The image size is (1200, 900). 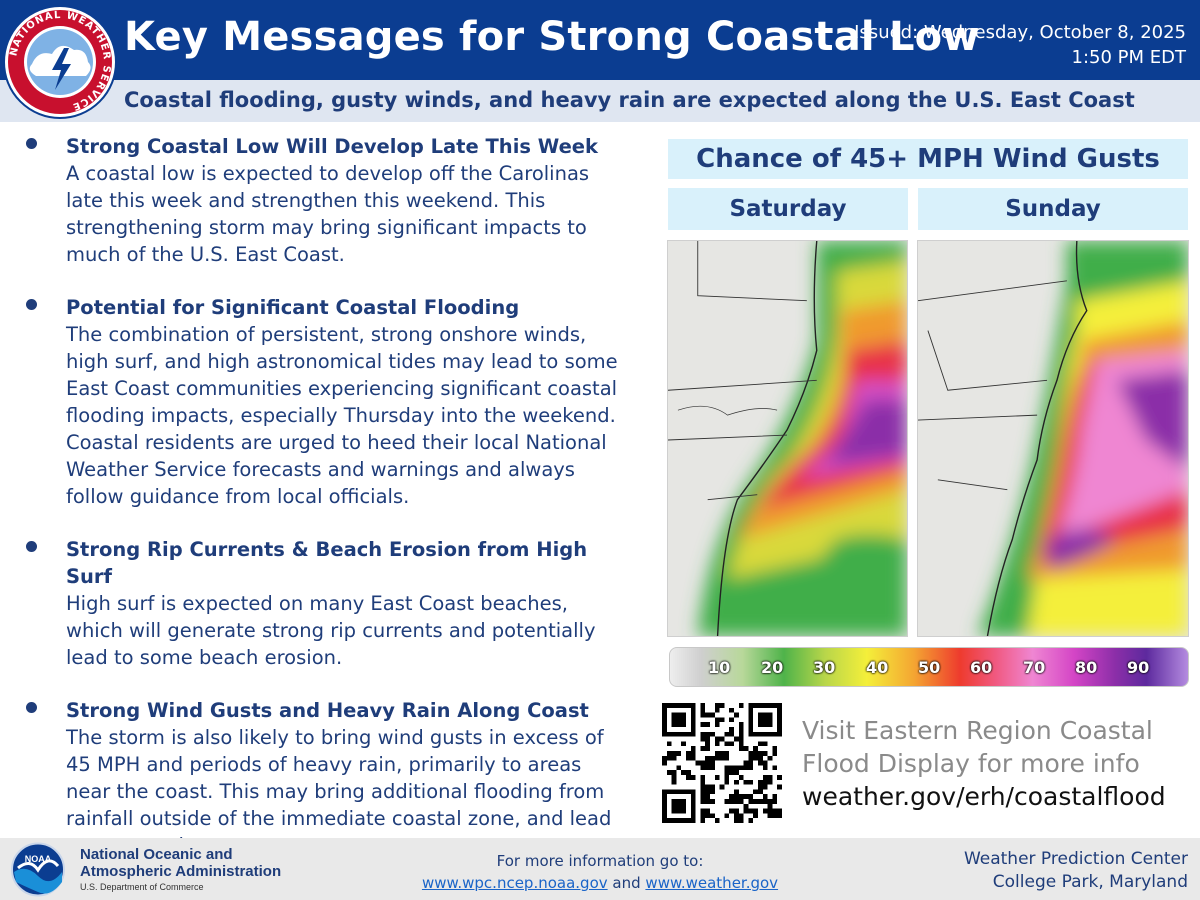 What do you see at coordinates (38, 859) in the screenshot?
I see `svg-text: NOAA` at bounding box center [38, 859].